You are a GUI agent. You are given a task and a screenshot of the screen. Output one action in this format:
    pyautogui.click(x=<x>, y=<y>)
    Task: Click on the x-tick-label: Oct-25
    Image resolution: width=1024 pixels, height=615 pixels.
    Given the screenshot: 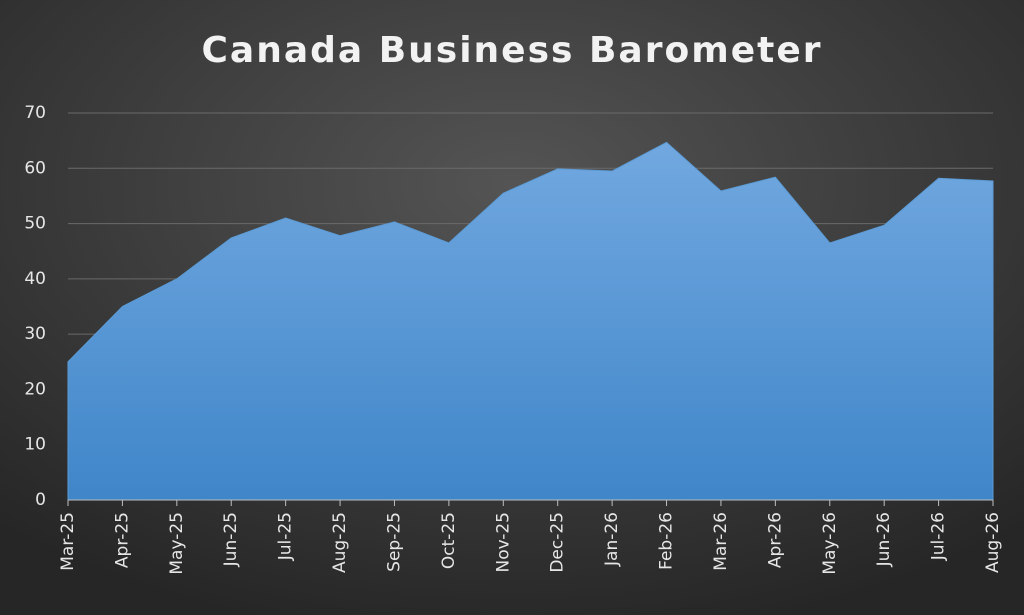 What is the action you would take?
    pyautogui.click(x=449, y=540)
    